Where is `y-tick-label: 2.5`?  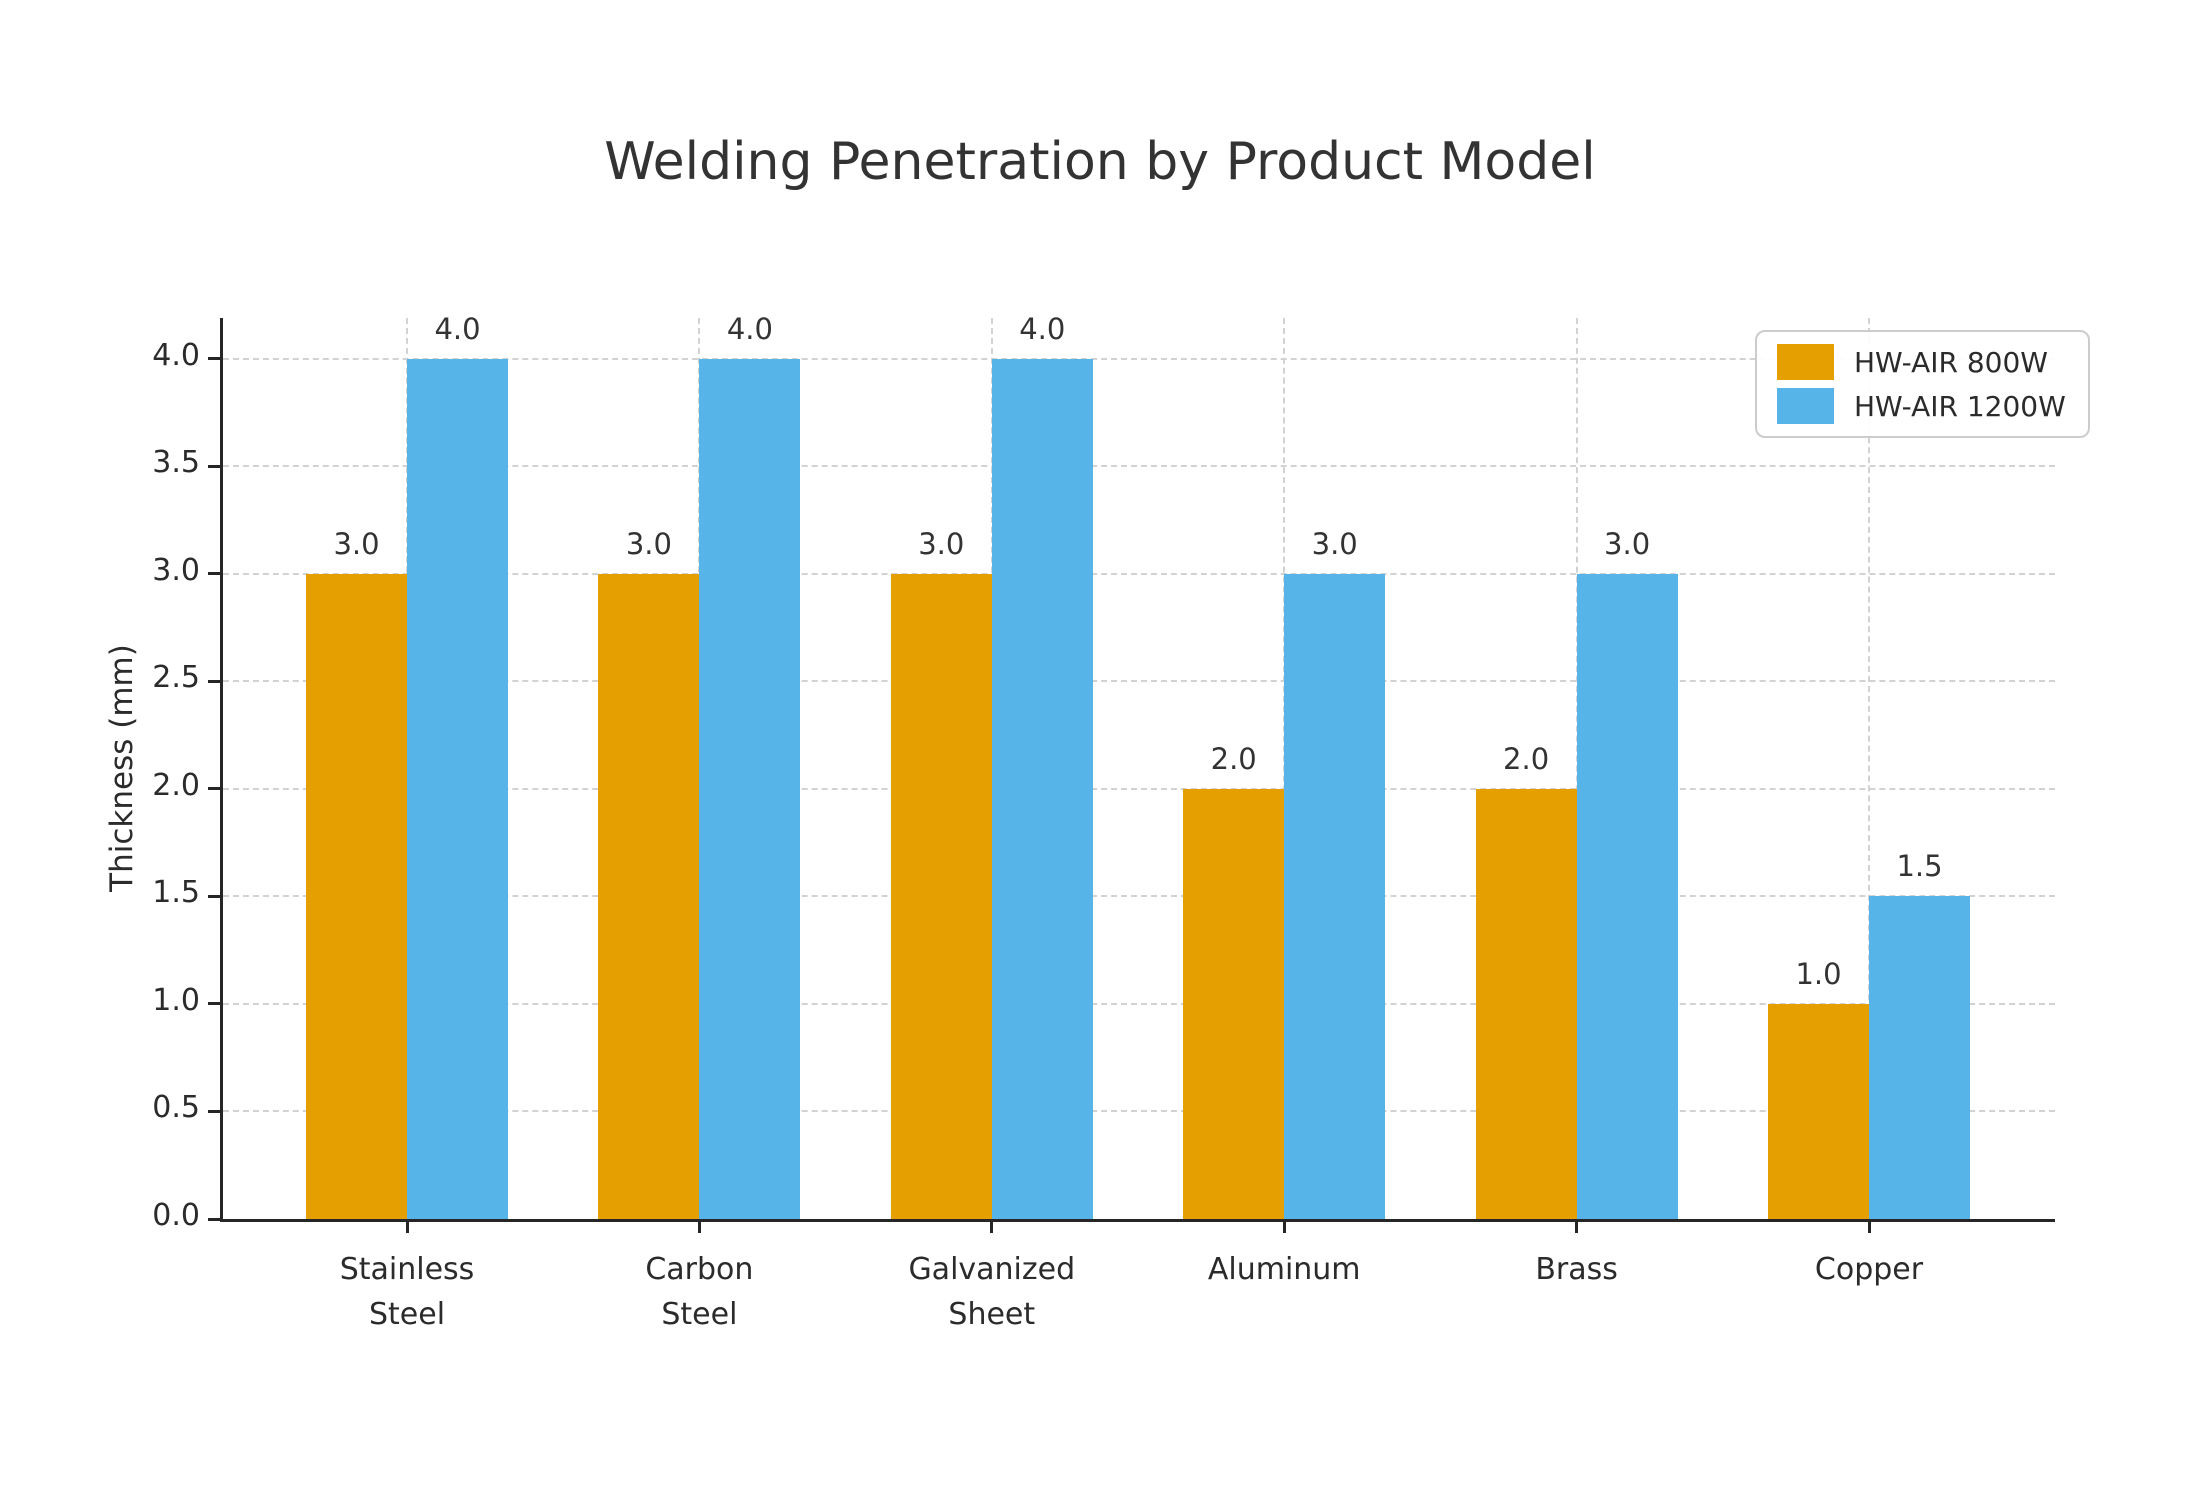
y-tick-label: 2.5 is located at coordinates (176, 678).